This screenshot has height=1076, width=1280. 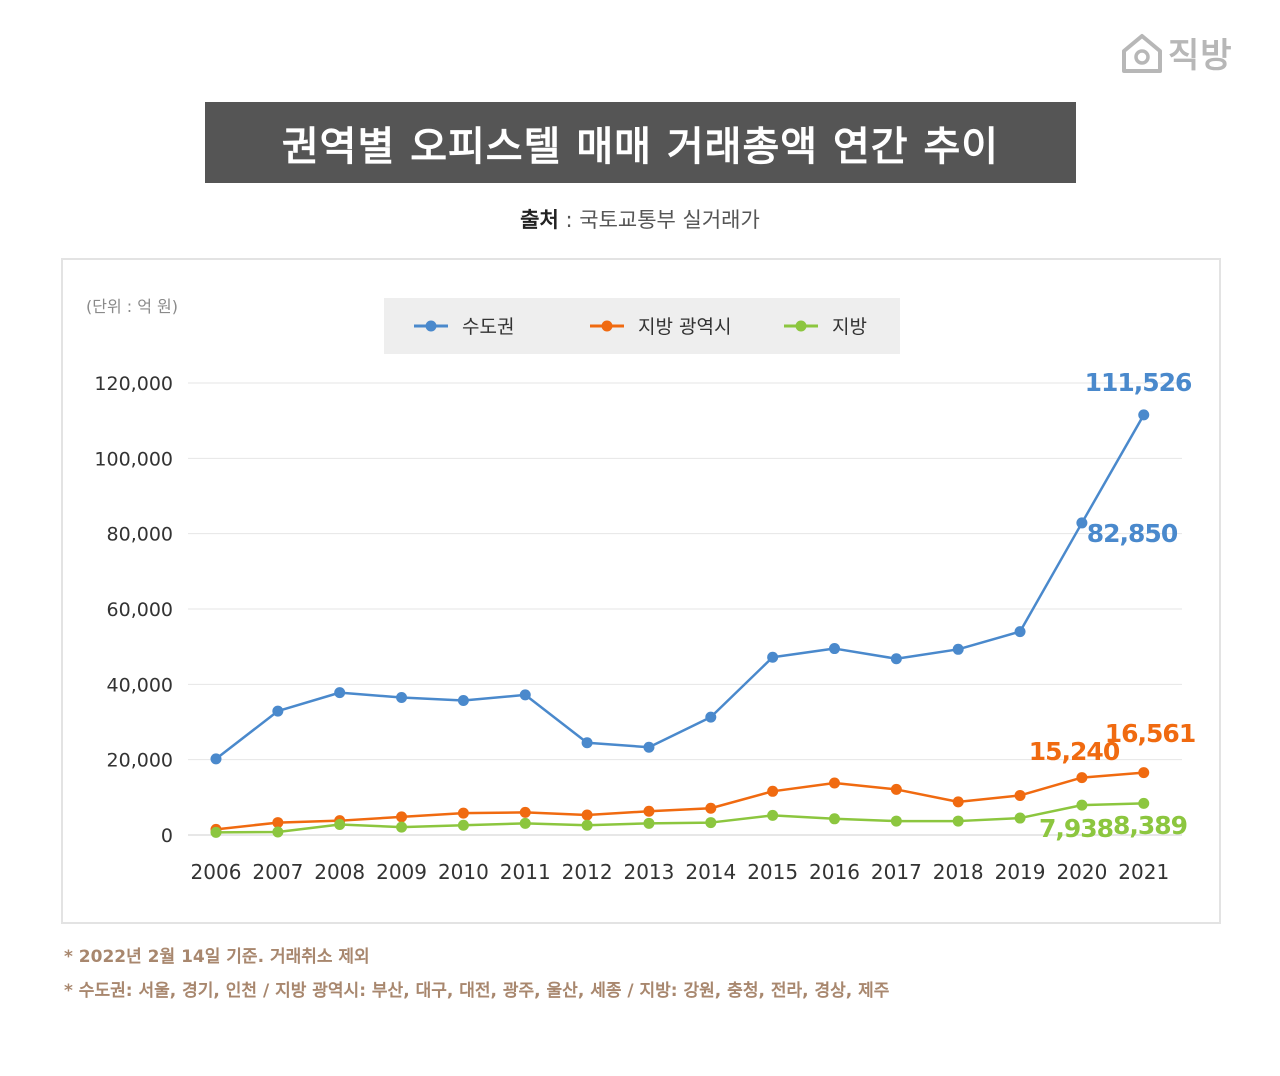 I want to click on x-tick-label: 2017, so click(x=896, y=872).